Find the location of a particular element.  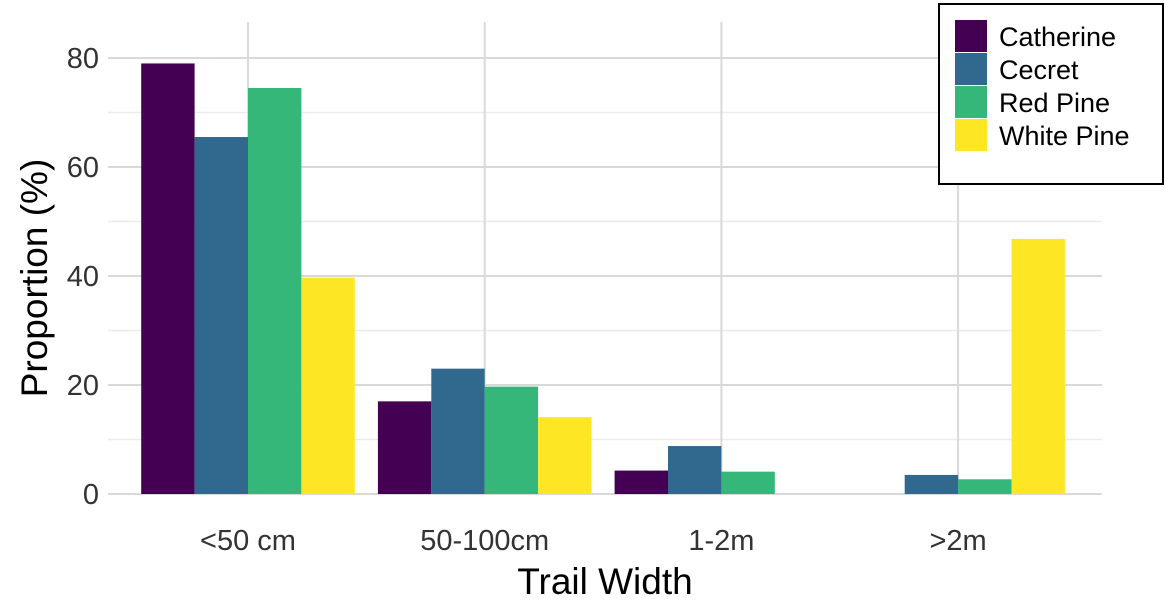

y-tick-label: 40 is located at coordinates (83, 277).